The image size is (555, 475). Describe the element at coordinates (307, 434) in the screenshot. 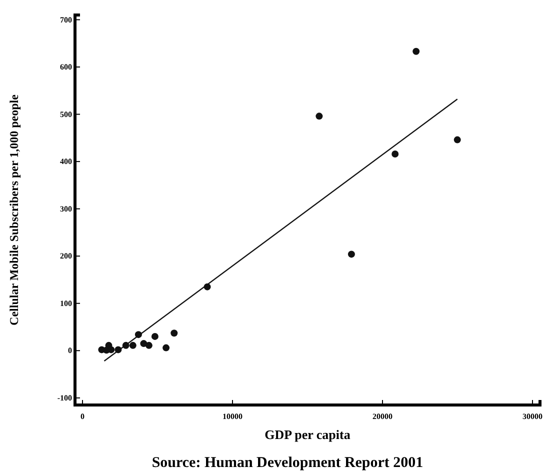

I see `x-axis-title: GDP per capita` at that location.